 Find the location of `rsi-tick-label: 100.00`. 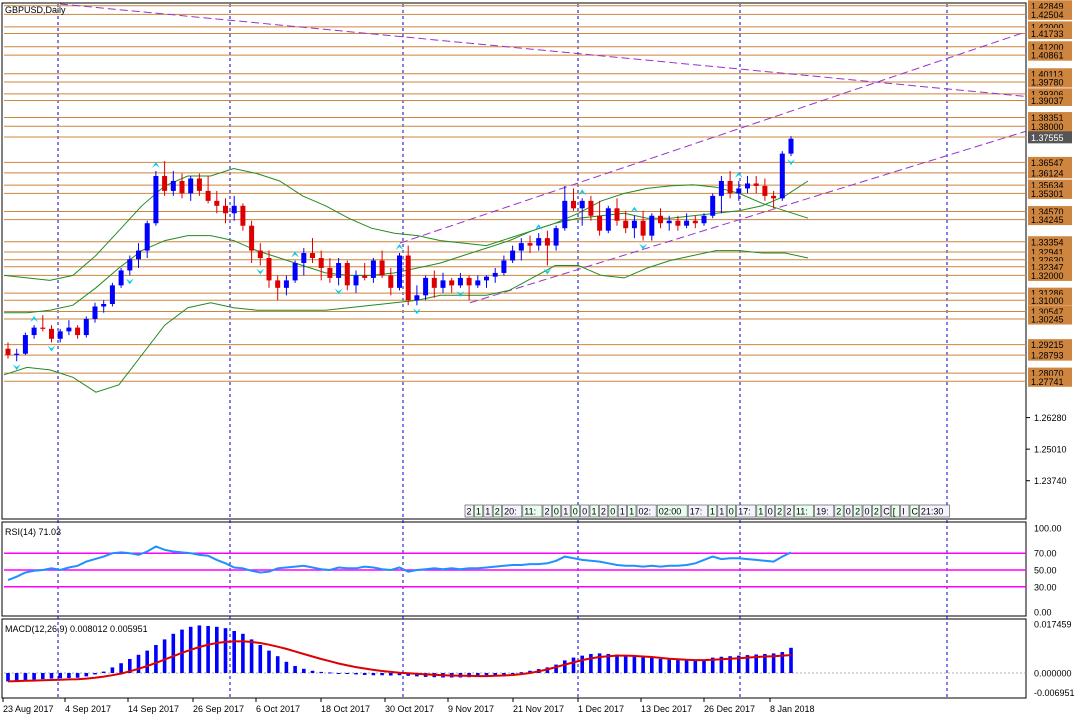

rsi-tick-label: 100.00 is located at coordinates (1048, 529).